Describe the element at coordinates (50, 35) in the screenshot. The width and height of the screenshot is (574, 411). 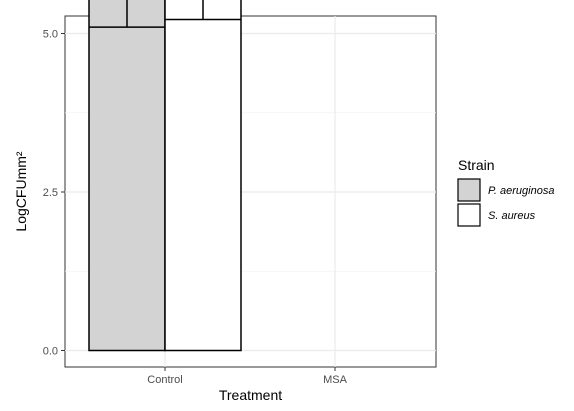
I see `y-tick-label: 5.0` at that location.